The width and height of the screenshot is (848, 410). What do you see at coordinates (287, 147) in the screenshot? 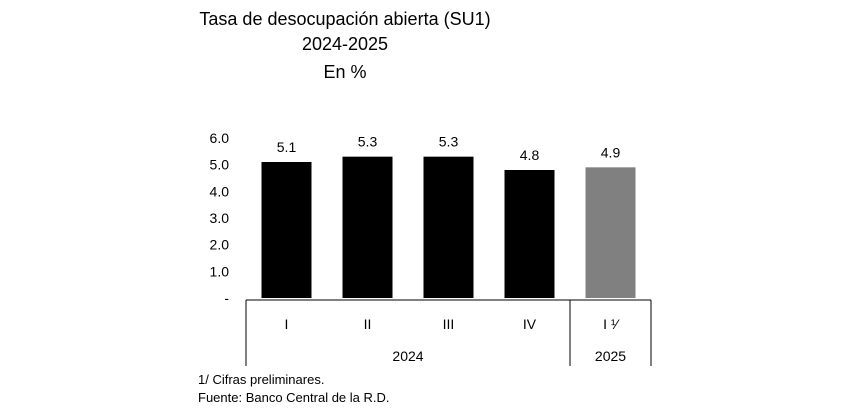
I see `data-label: 5.1` at bounding box center [287, 147].